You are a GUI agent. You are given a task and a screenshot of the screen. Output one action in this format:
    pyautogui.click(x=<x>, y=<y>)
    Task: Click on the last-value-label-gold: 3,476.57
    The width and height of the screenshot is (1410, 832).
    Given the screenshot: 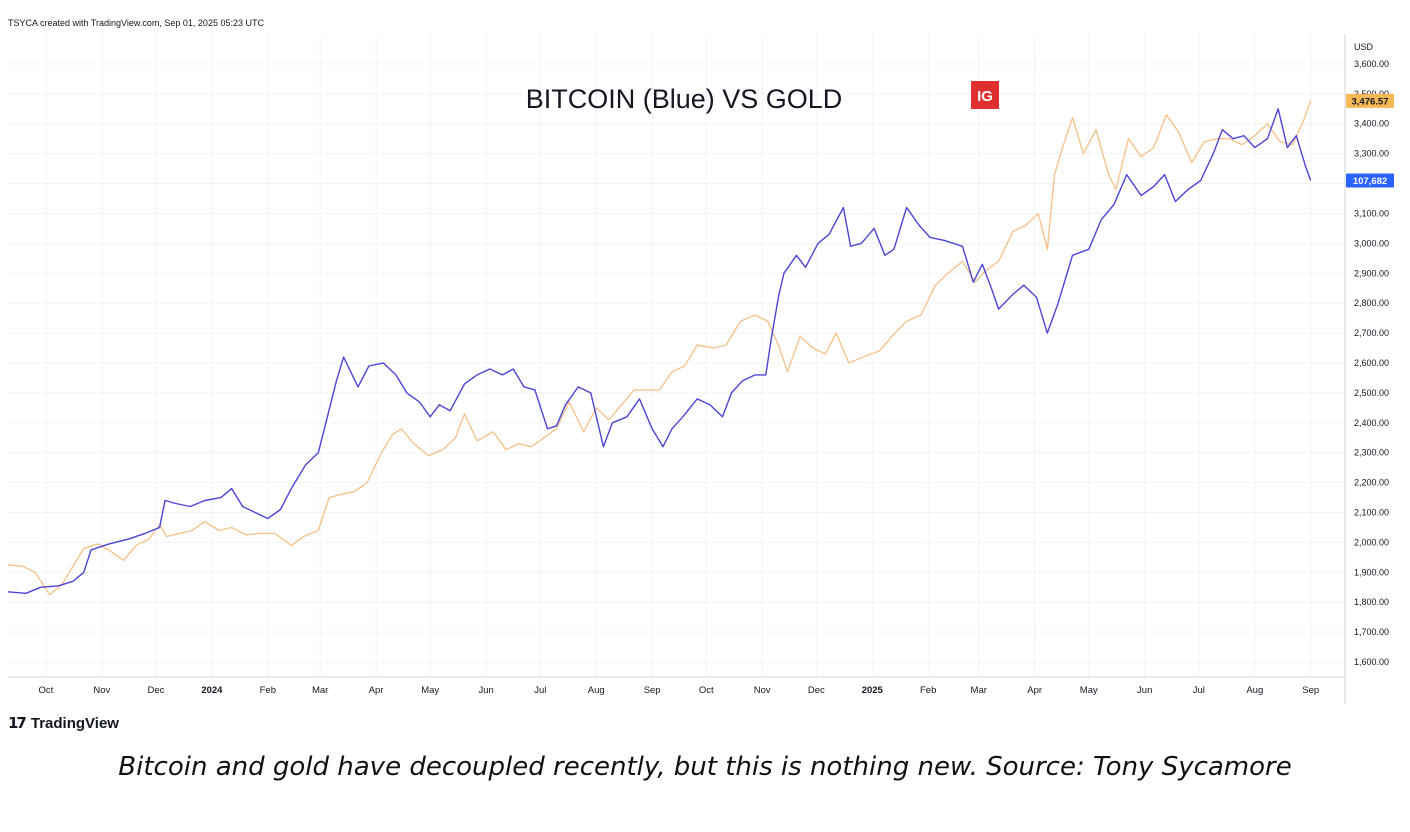 What is the action you would take?
    pyautogui.click(x=1370, y=100)
    